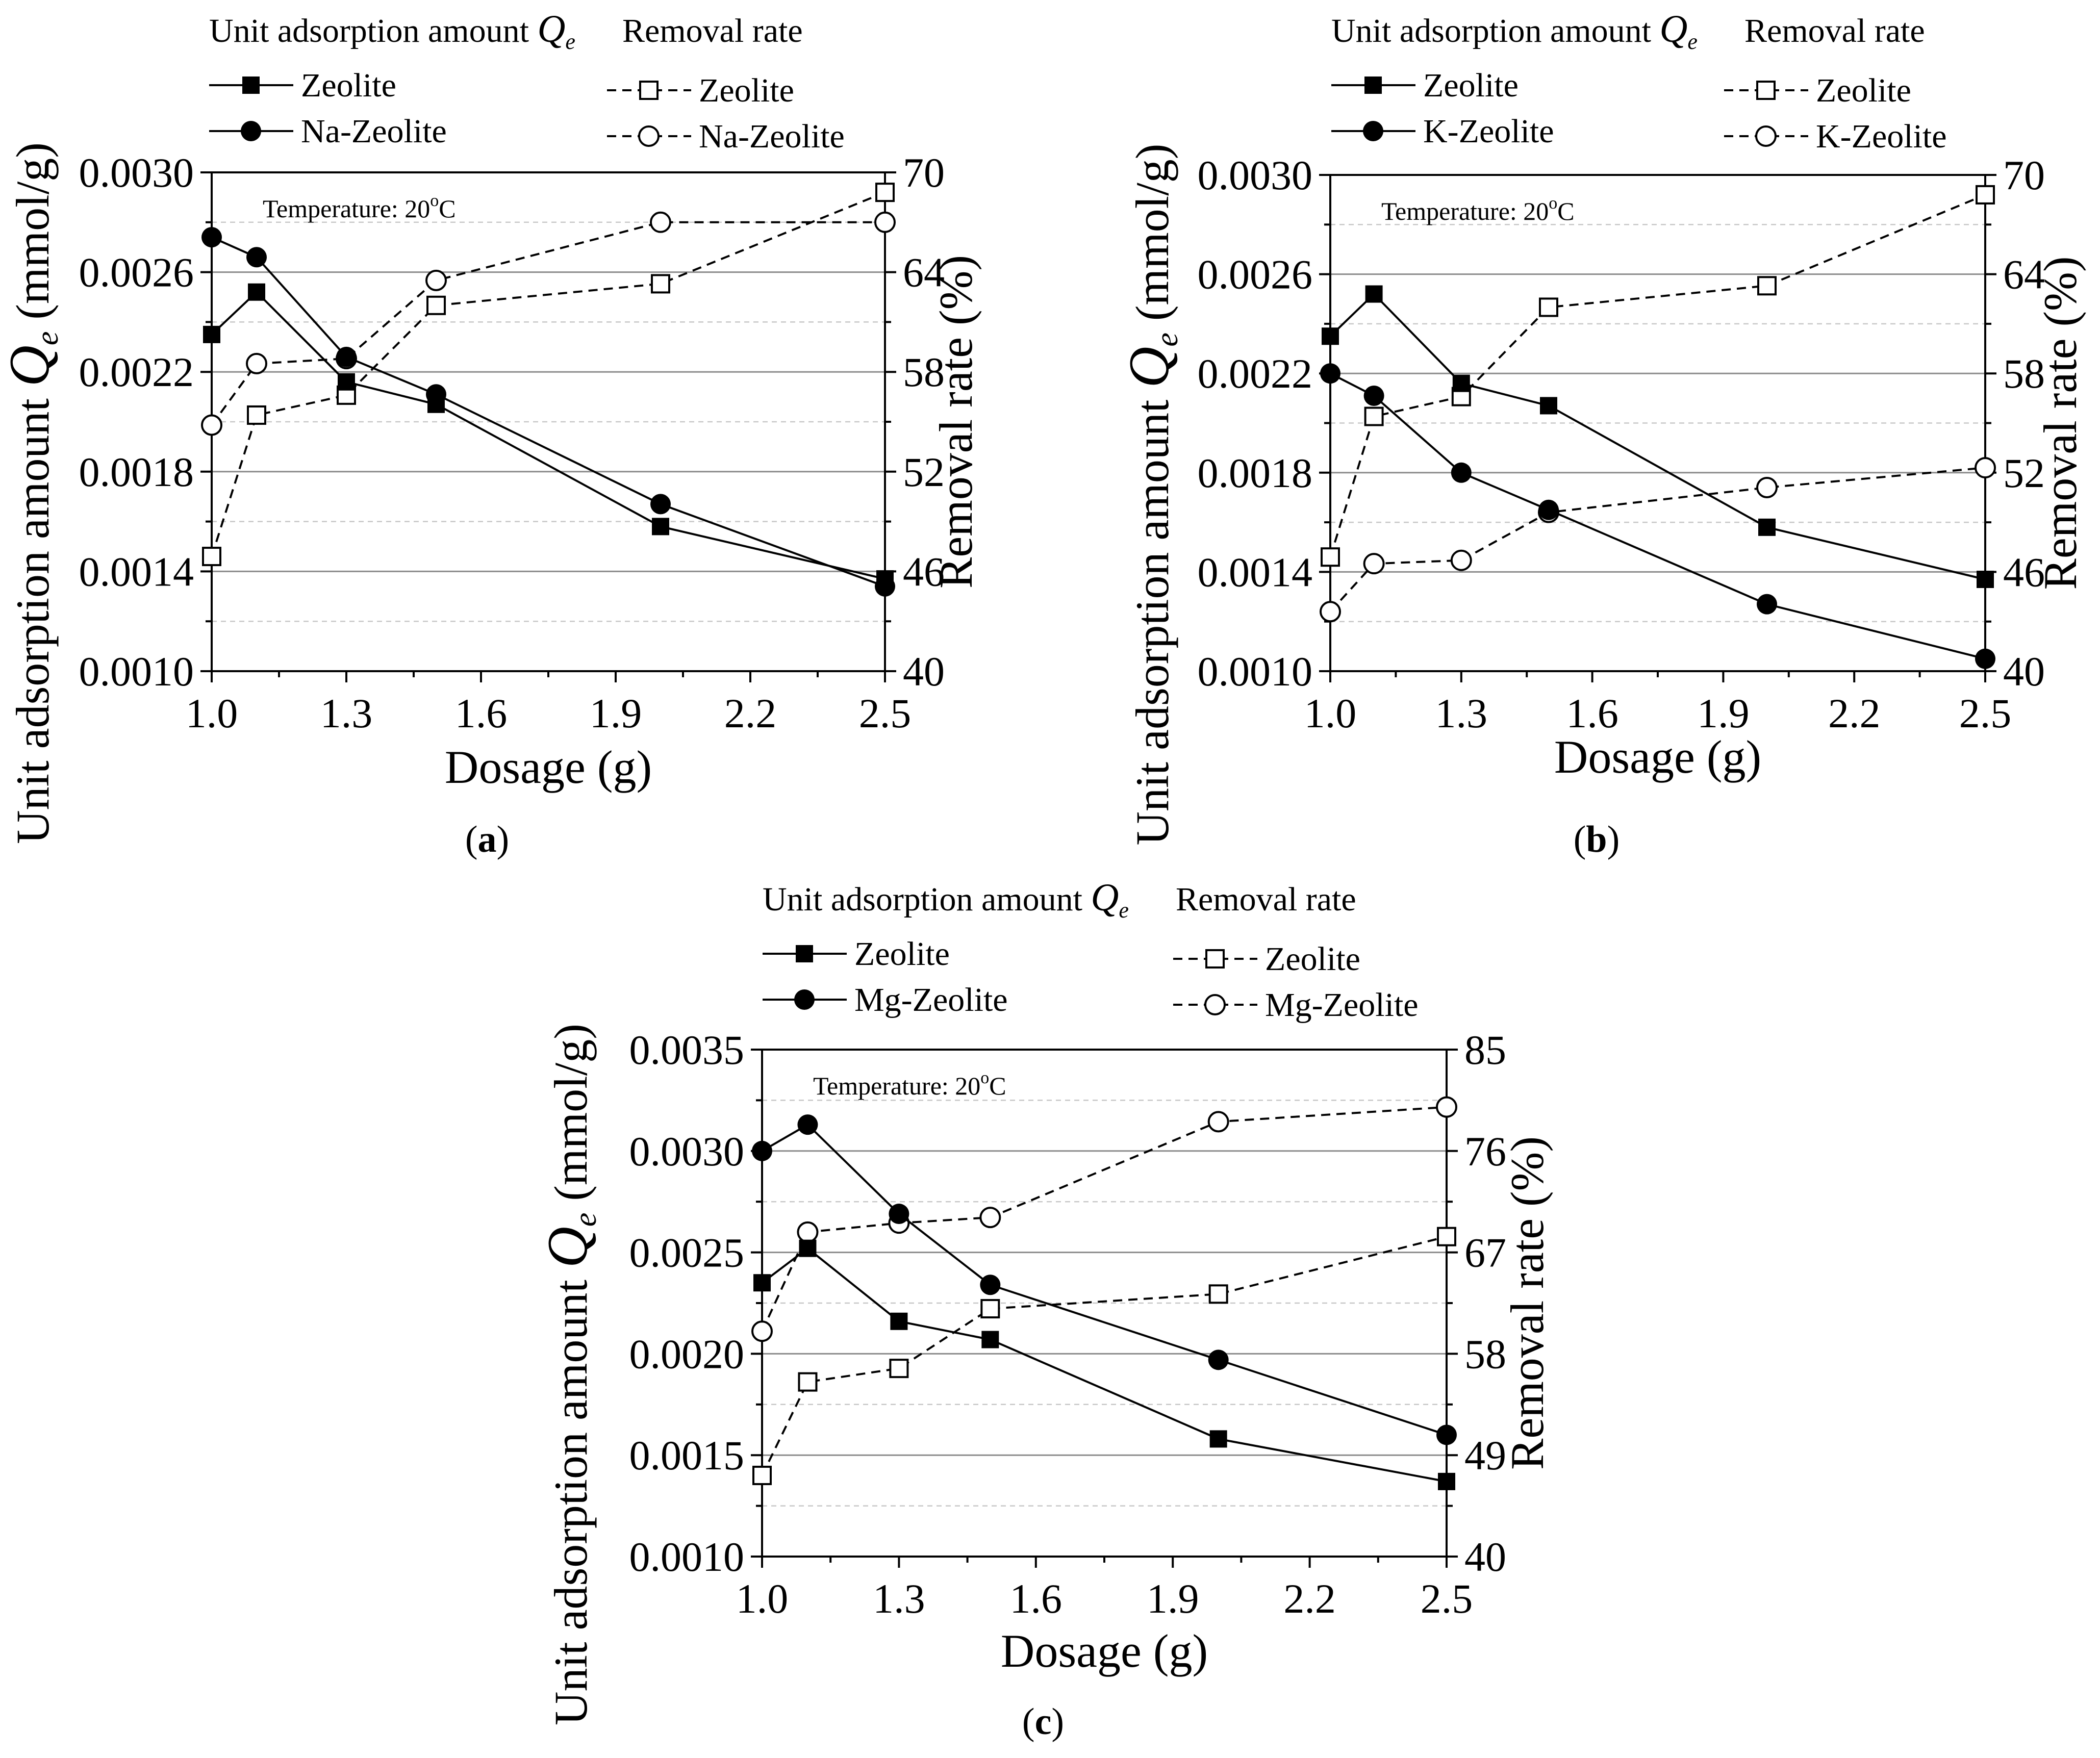 The image size is (2100, 1758). I want to click on y-axis-title: Unit adsorption amount Qe (mmol/g), so click(1151, 495).